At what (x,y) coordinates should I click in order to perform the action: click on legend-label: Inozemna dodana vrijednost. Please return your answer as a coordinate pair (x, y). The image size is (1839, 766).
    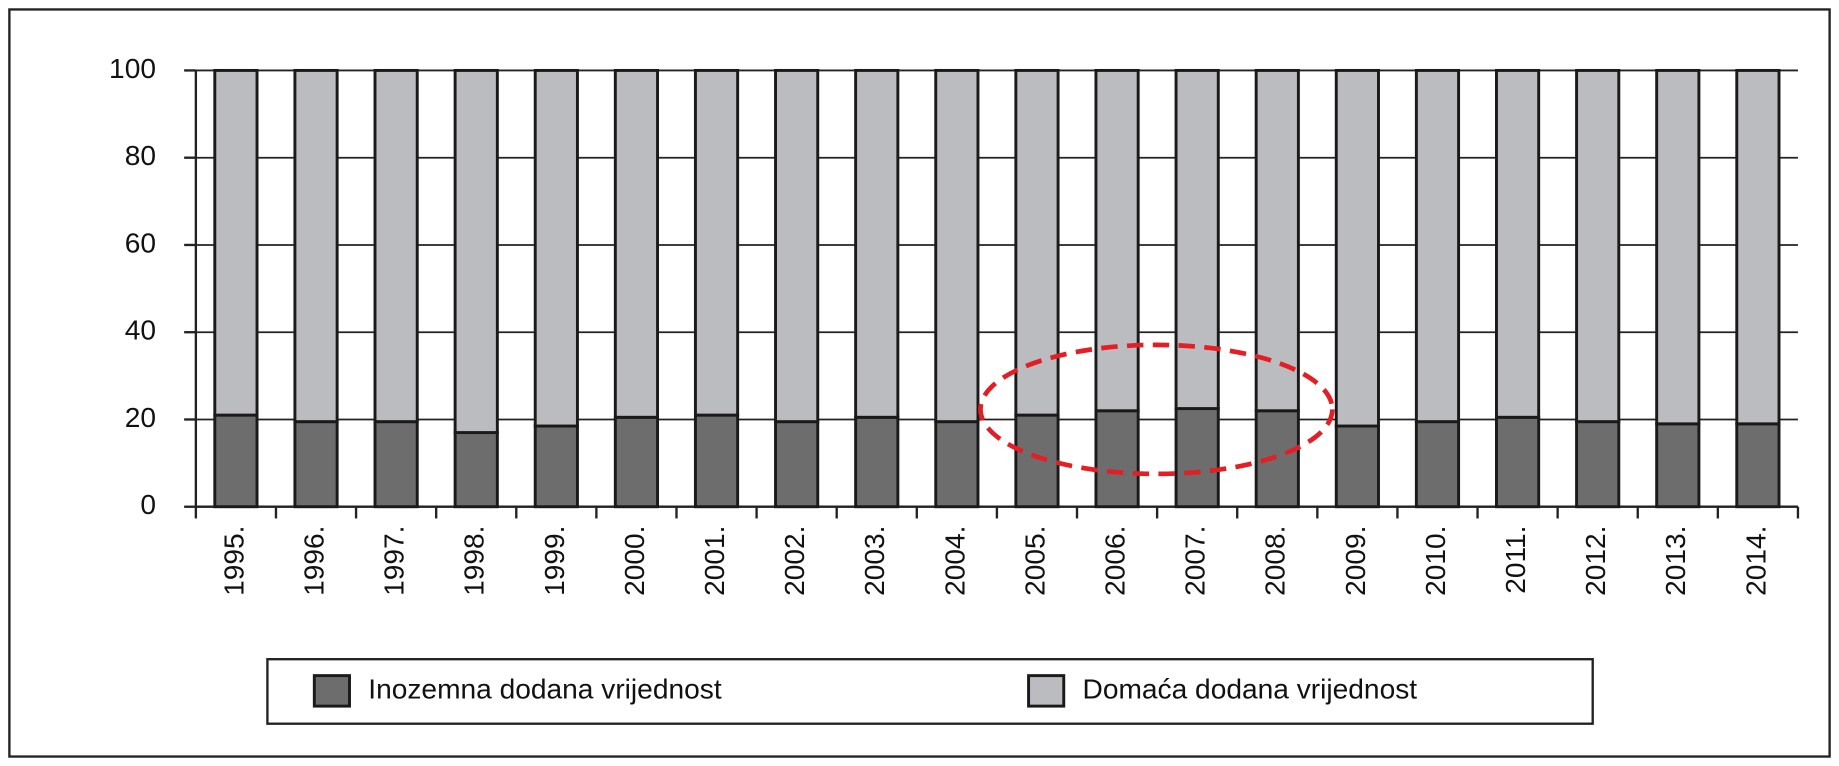
    Looking at the image, I should click on (545, 688).